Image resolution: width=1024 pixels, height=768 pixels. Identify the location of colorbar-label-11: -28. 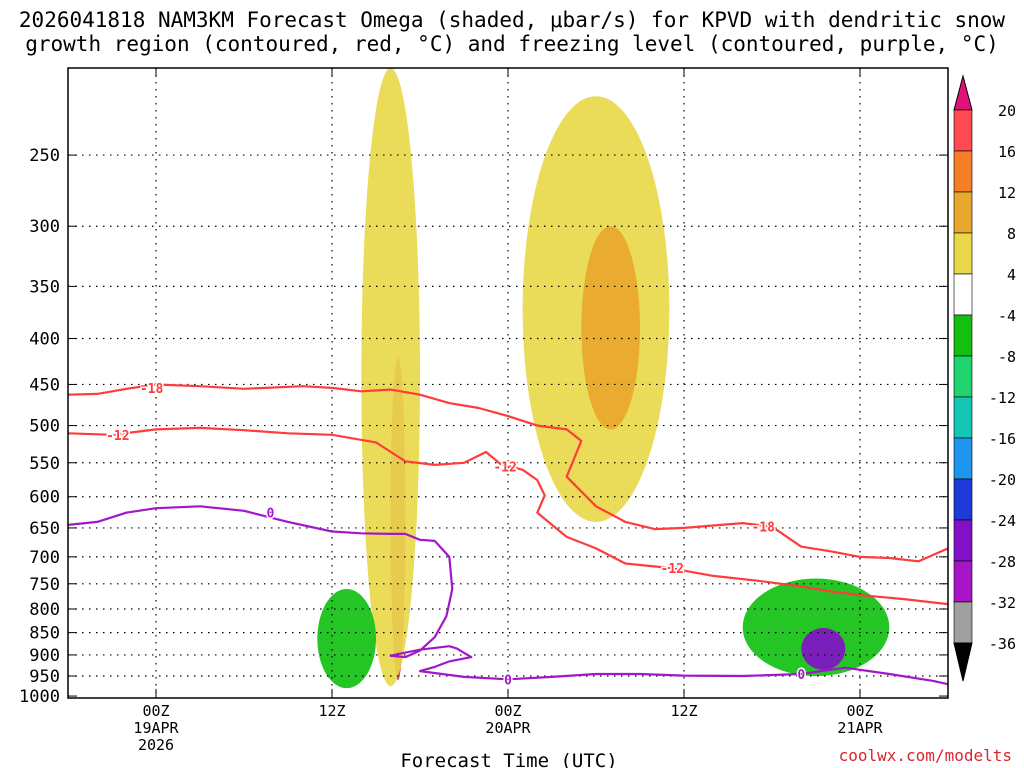
(1002, 562).